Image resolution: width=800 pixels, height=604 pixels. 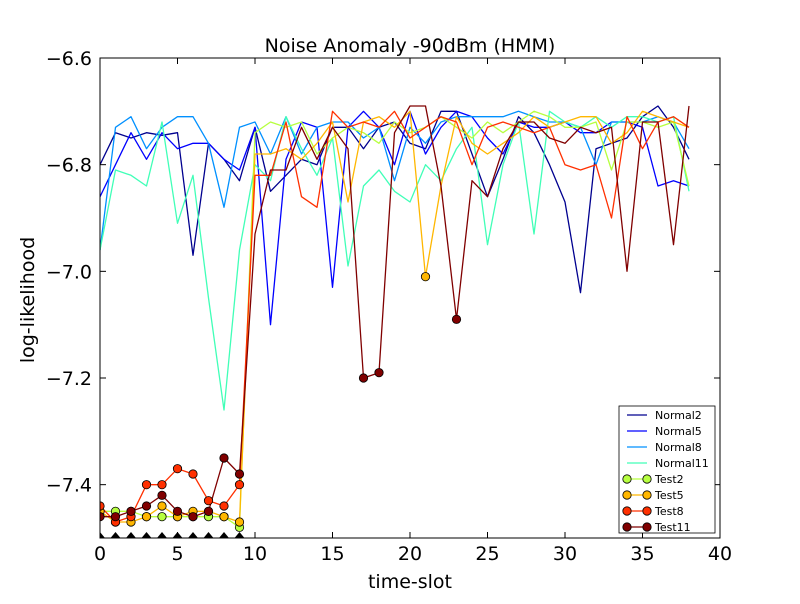 I want to click on x-axis-label: time-slot, so click(x=410, y=582).